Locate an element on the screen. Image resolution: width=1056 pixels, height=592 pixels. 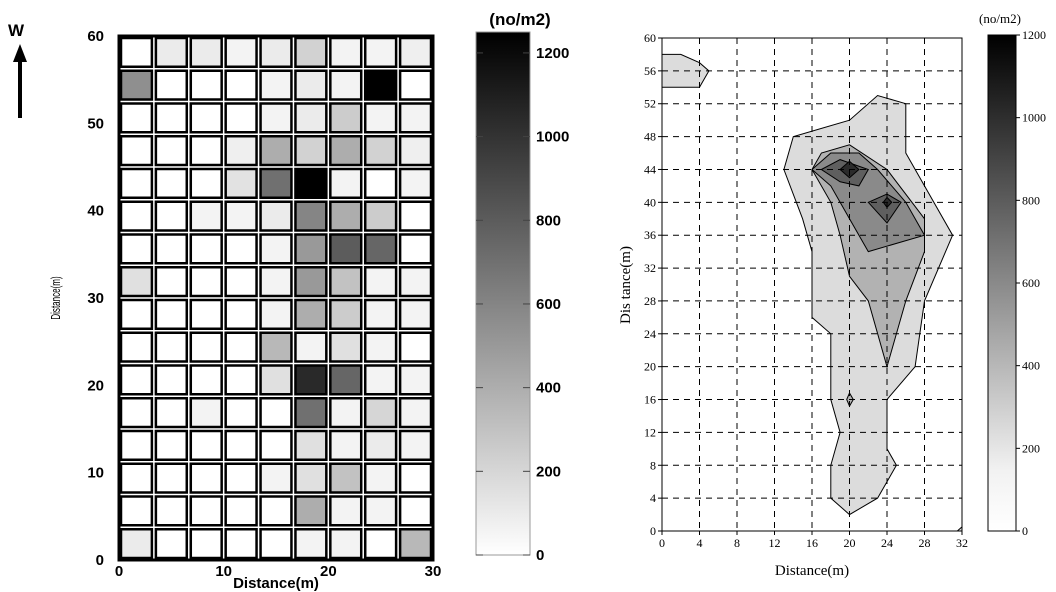
heatmap-y-tick-labels: 0 10 20 30 40 50 60 is located at coordinates (95, 298).